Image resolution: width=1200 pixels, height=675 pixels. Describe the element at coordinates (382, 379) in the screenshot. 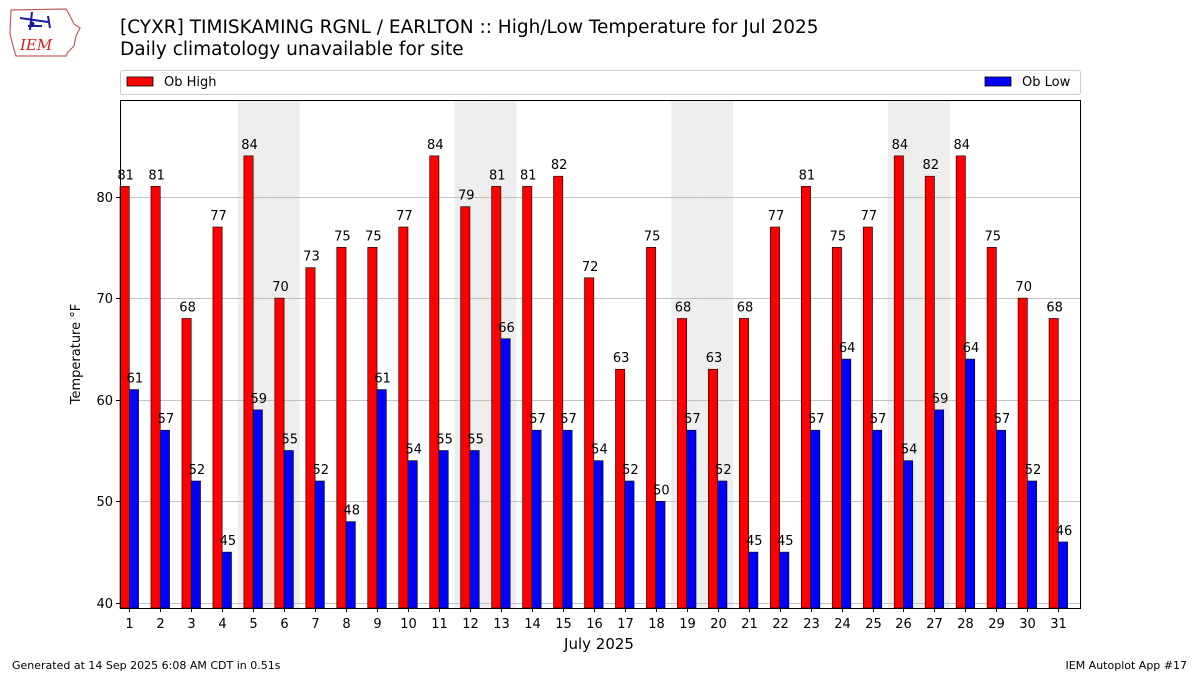

I see `value-label-low-day-9: 61` at that location.